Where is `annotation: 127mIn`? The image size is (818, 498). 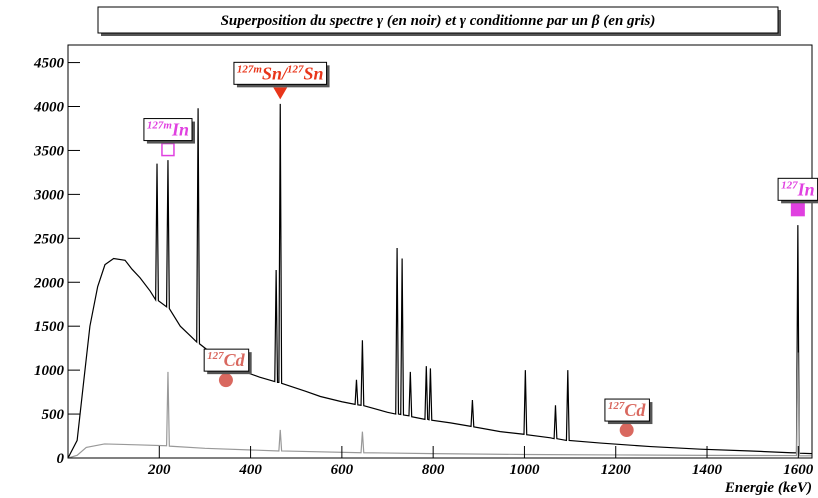
annotation: 127mIn is located at coordinates (169, 131).